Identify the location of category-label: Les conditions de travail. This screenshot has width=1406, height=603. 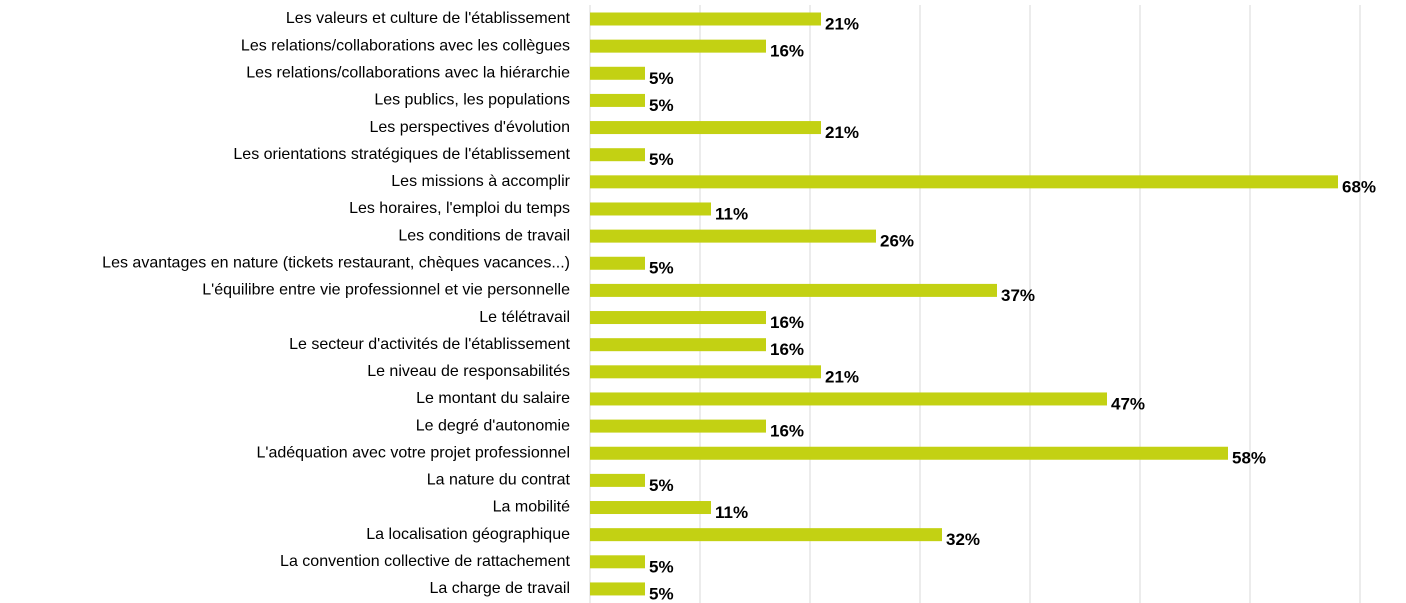
(484, 235).